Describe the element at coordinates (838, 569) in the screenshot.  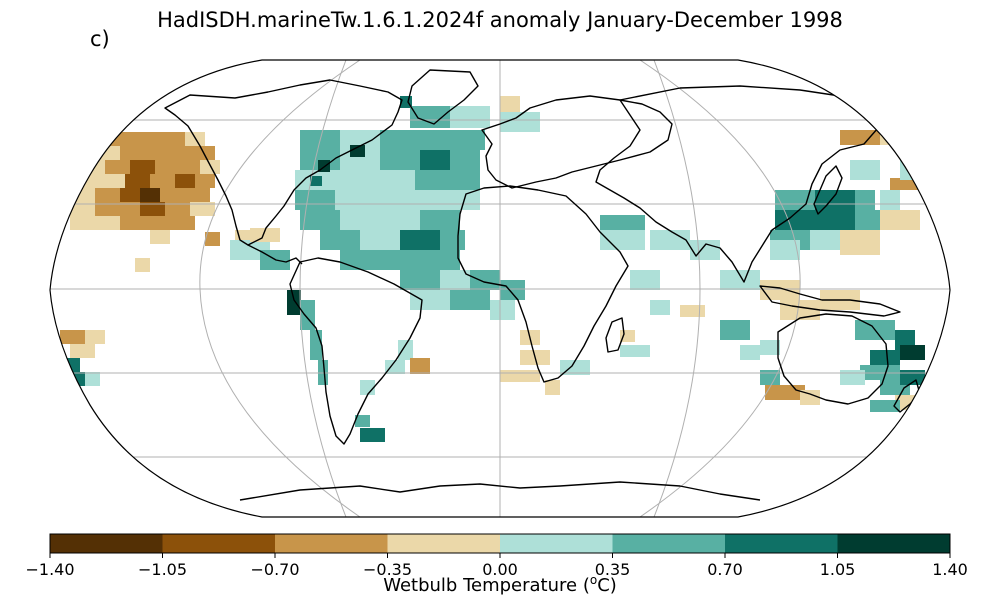
I see `colorbar-tick-label: 1.05` at that location.